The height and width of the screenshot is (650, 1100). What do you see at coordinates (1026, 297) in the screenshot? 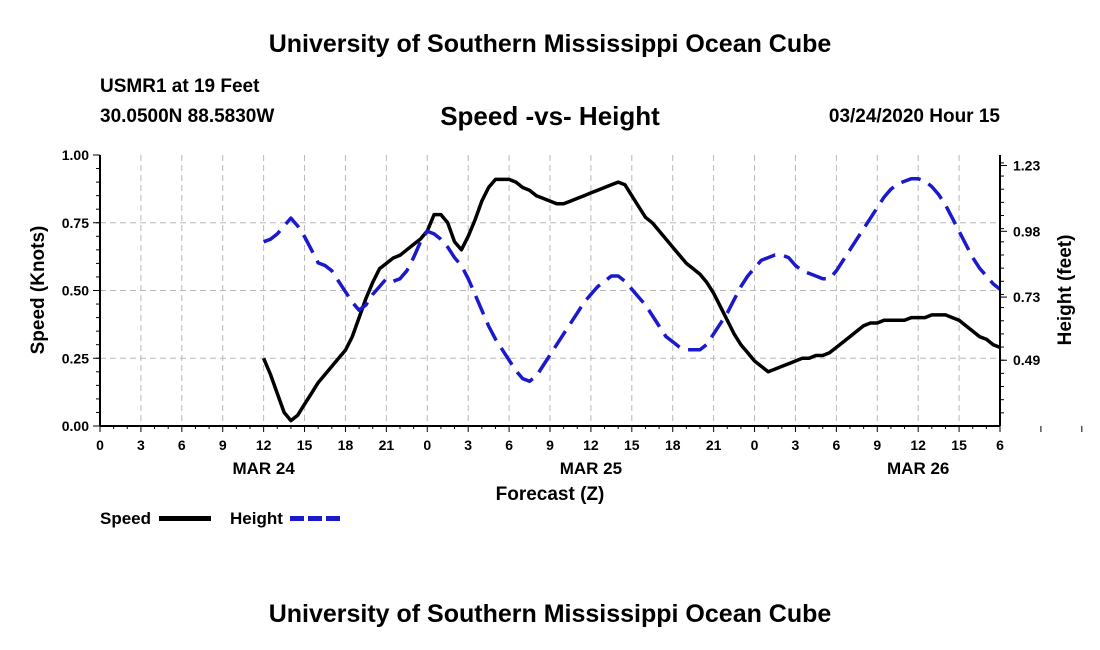
I see `y-right-tick-label: 0.73` at bounding box center [1026, 297].